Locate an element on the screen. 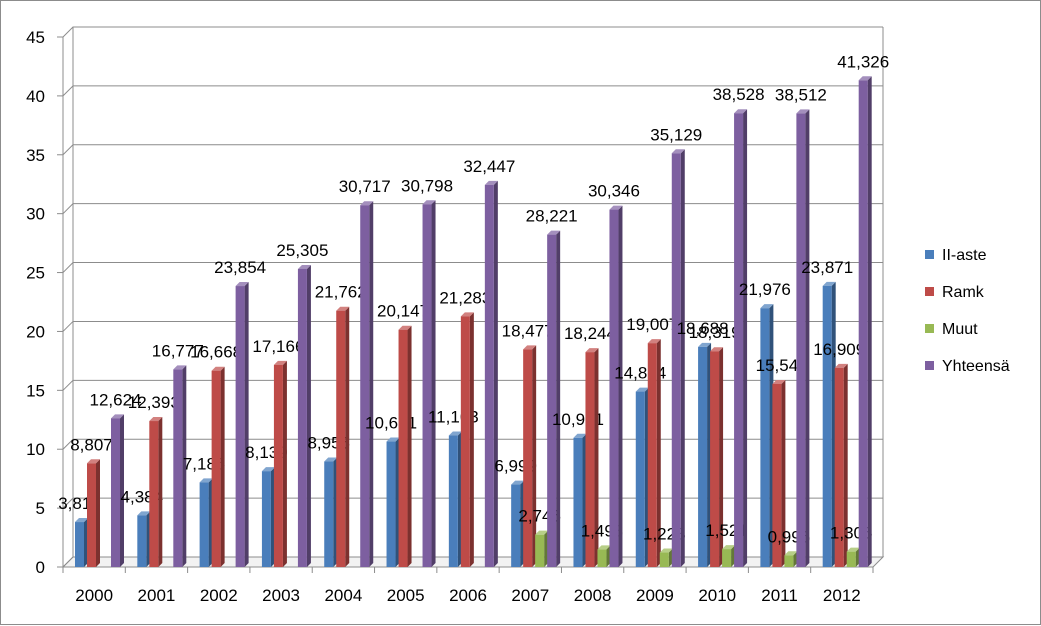  bar-yhteens--2003 is located at coordinates (304, 415).